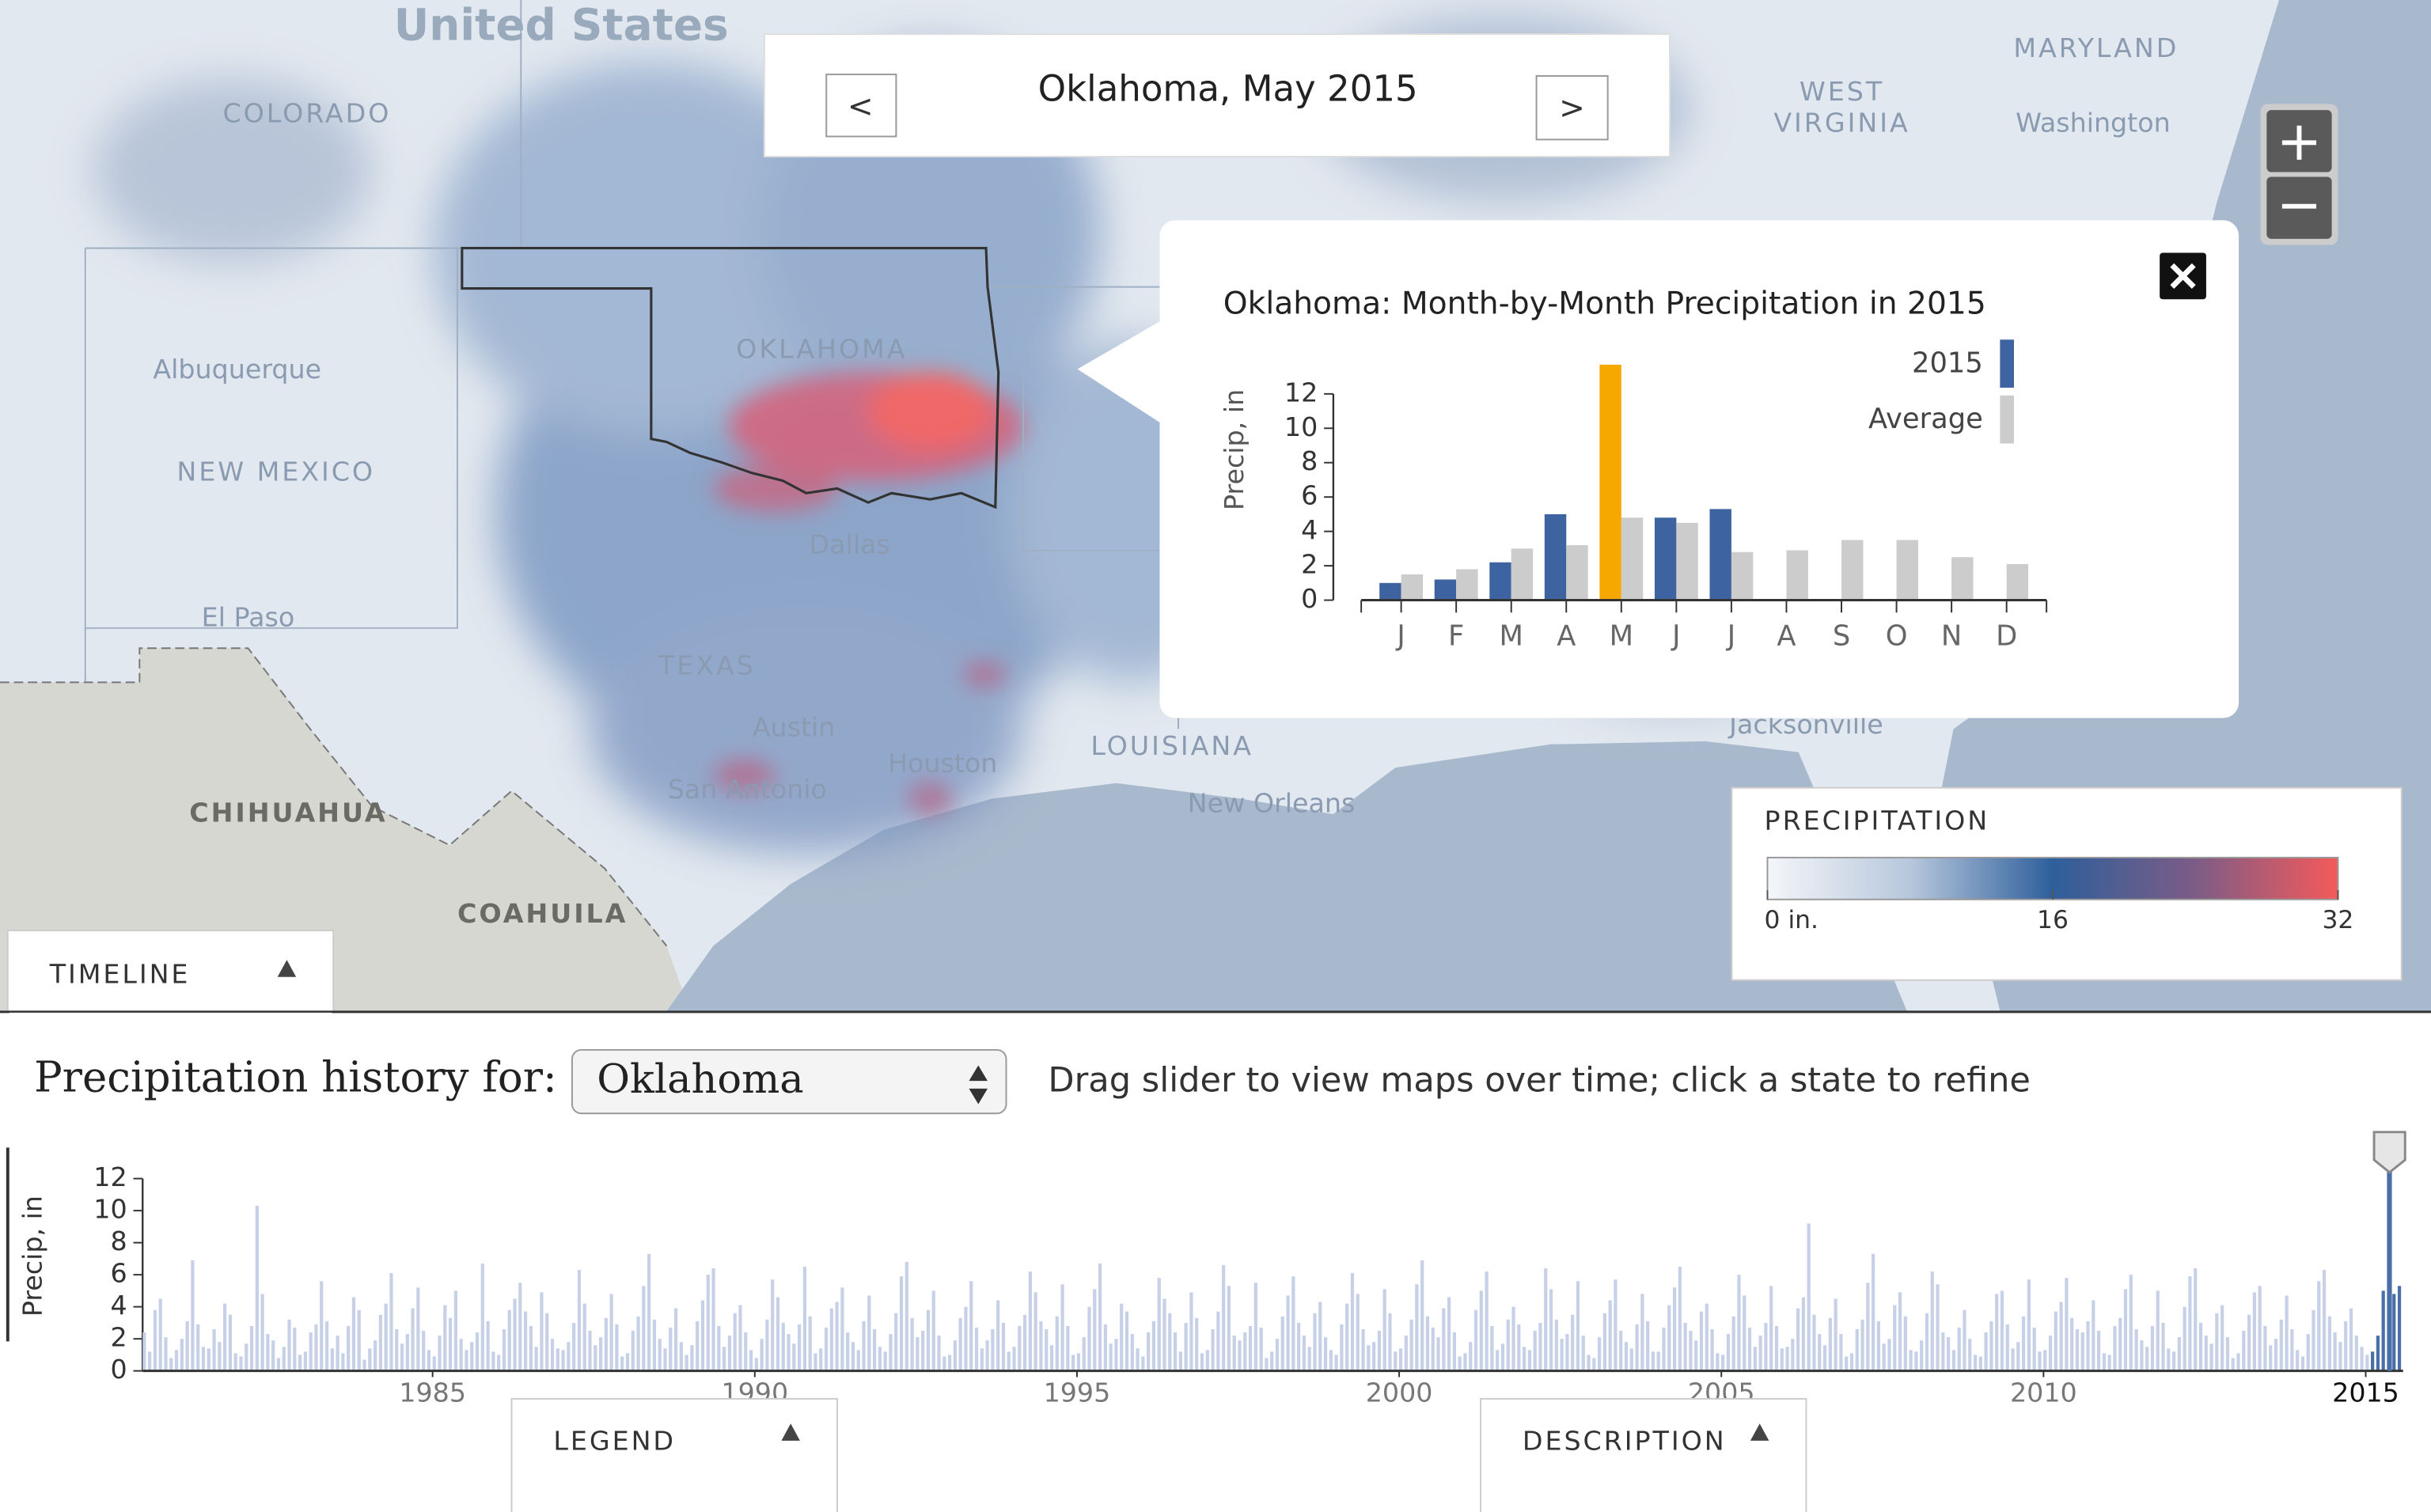 The width and height of the screenshot is (2431, 1512). Describe the element at coordinates (1217, 95) in the screenshot. I see `nav-box` at that location.